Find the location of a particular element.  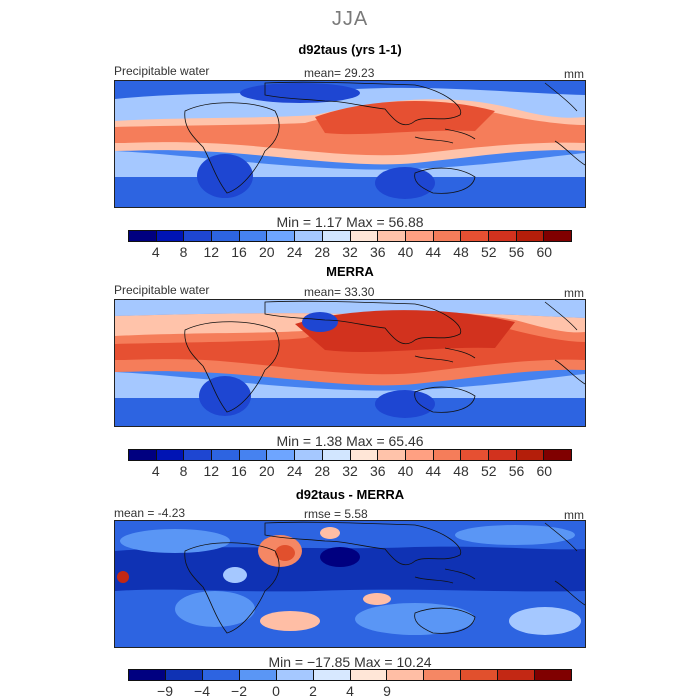

panel-1-units: mm is located at coordinates (574, 74).